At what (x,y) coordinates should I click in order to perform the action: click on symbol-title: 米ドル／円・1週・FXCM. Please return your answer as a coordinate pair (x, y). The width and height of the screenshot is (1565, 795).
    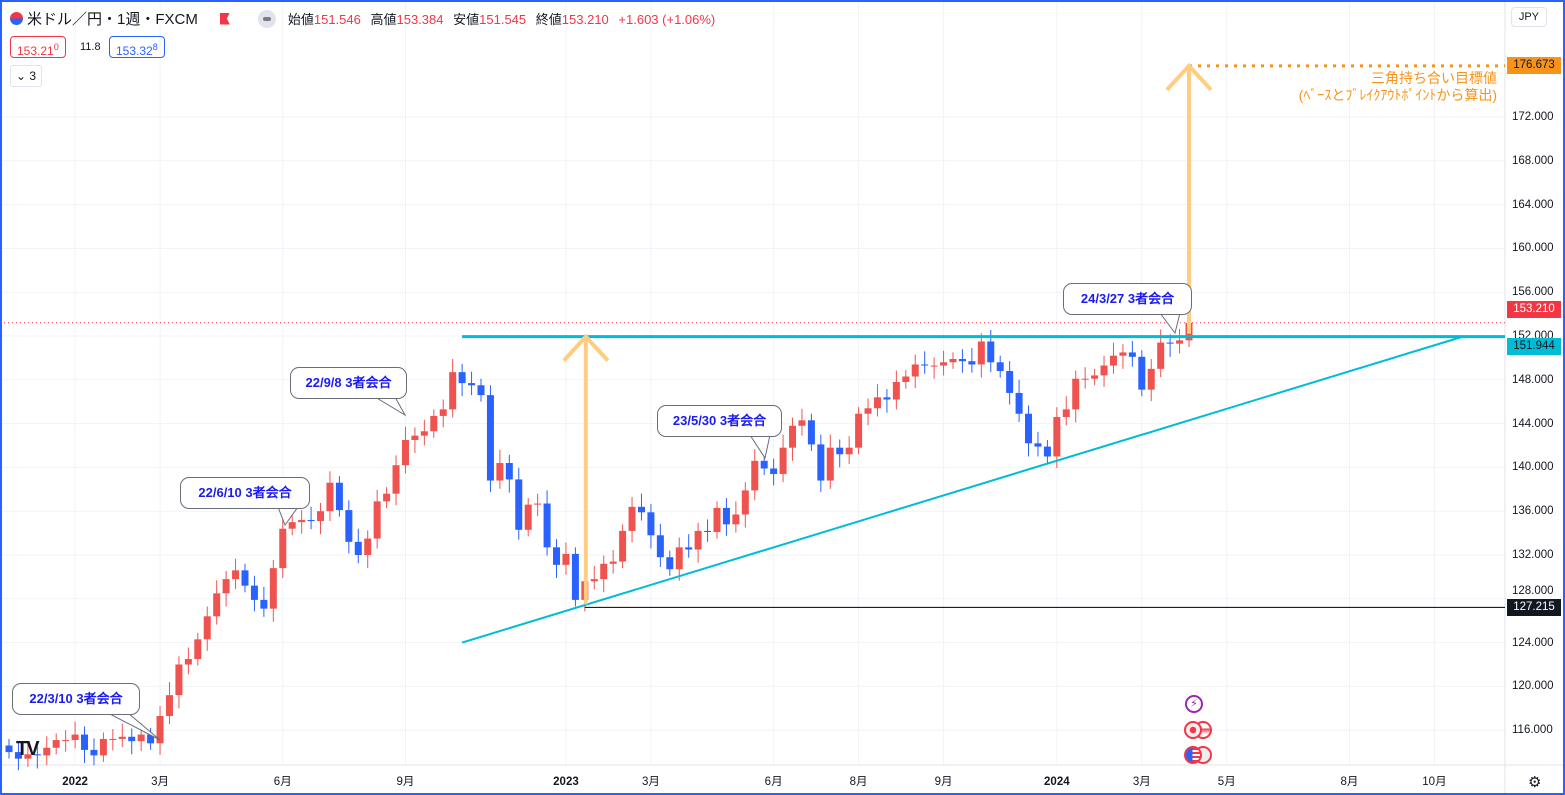
    Looking at the image, I should click on (112, 19).